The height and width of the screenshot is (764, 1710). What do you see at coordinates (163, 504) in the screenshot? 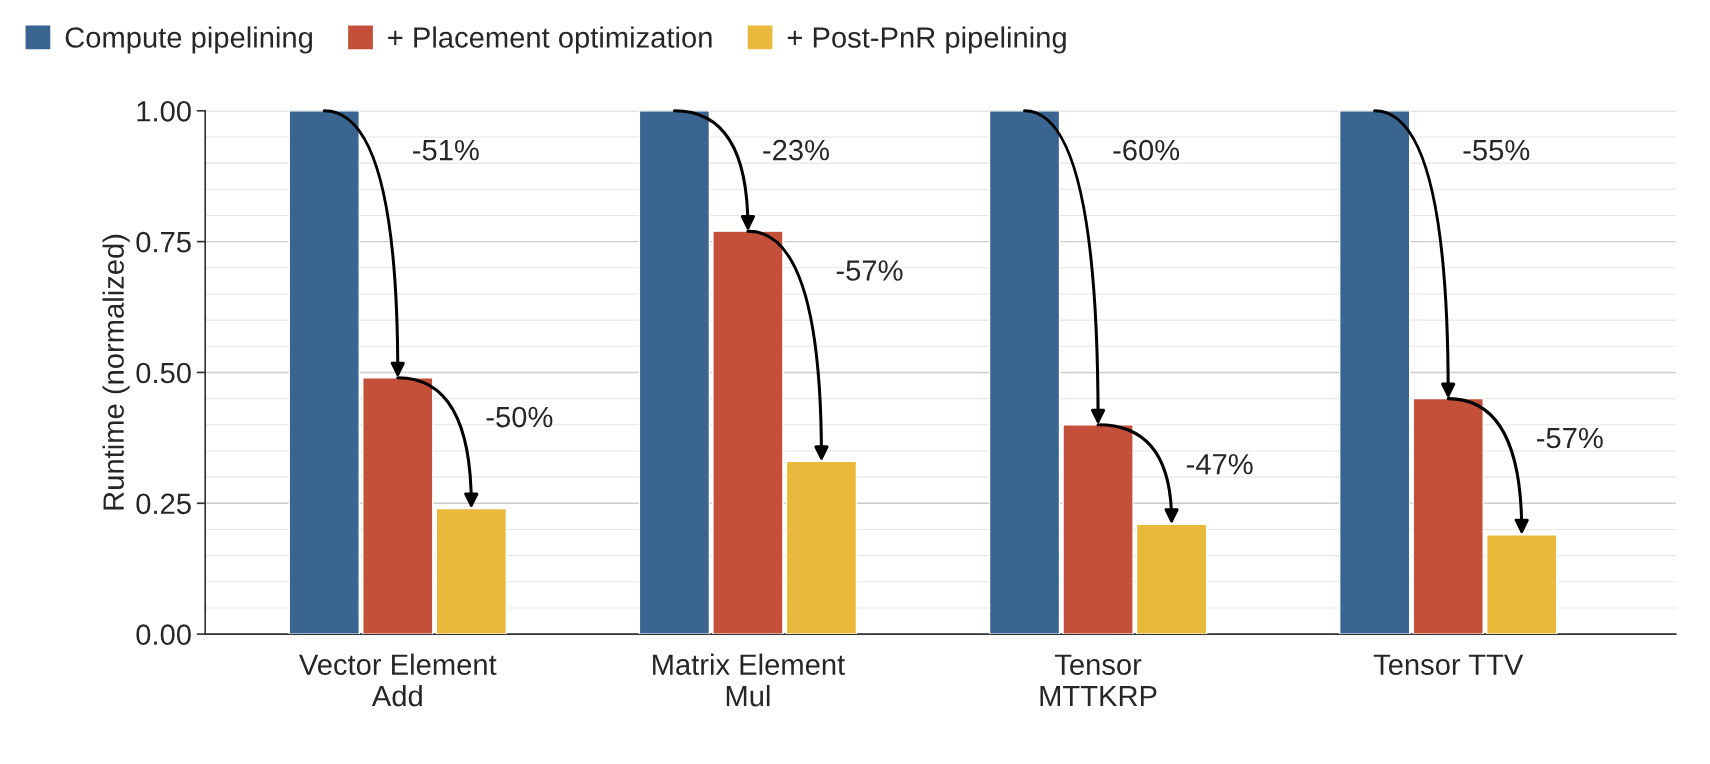
I see `y-tick-label: 0.25` at bounding box center [163, 504].